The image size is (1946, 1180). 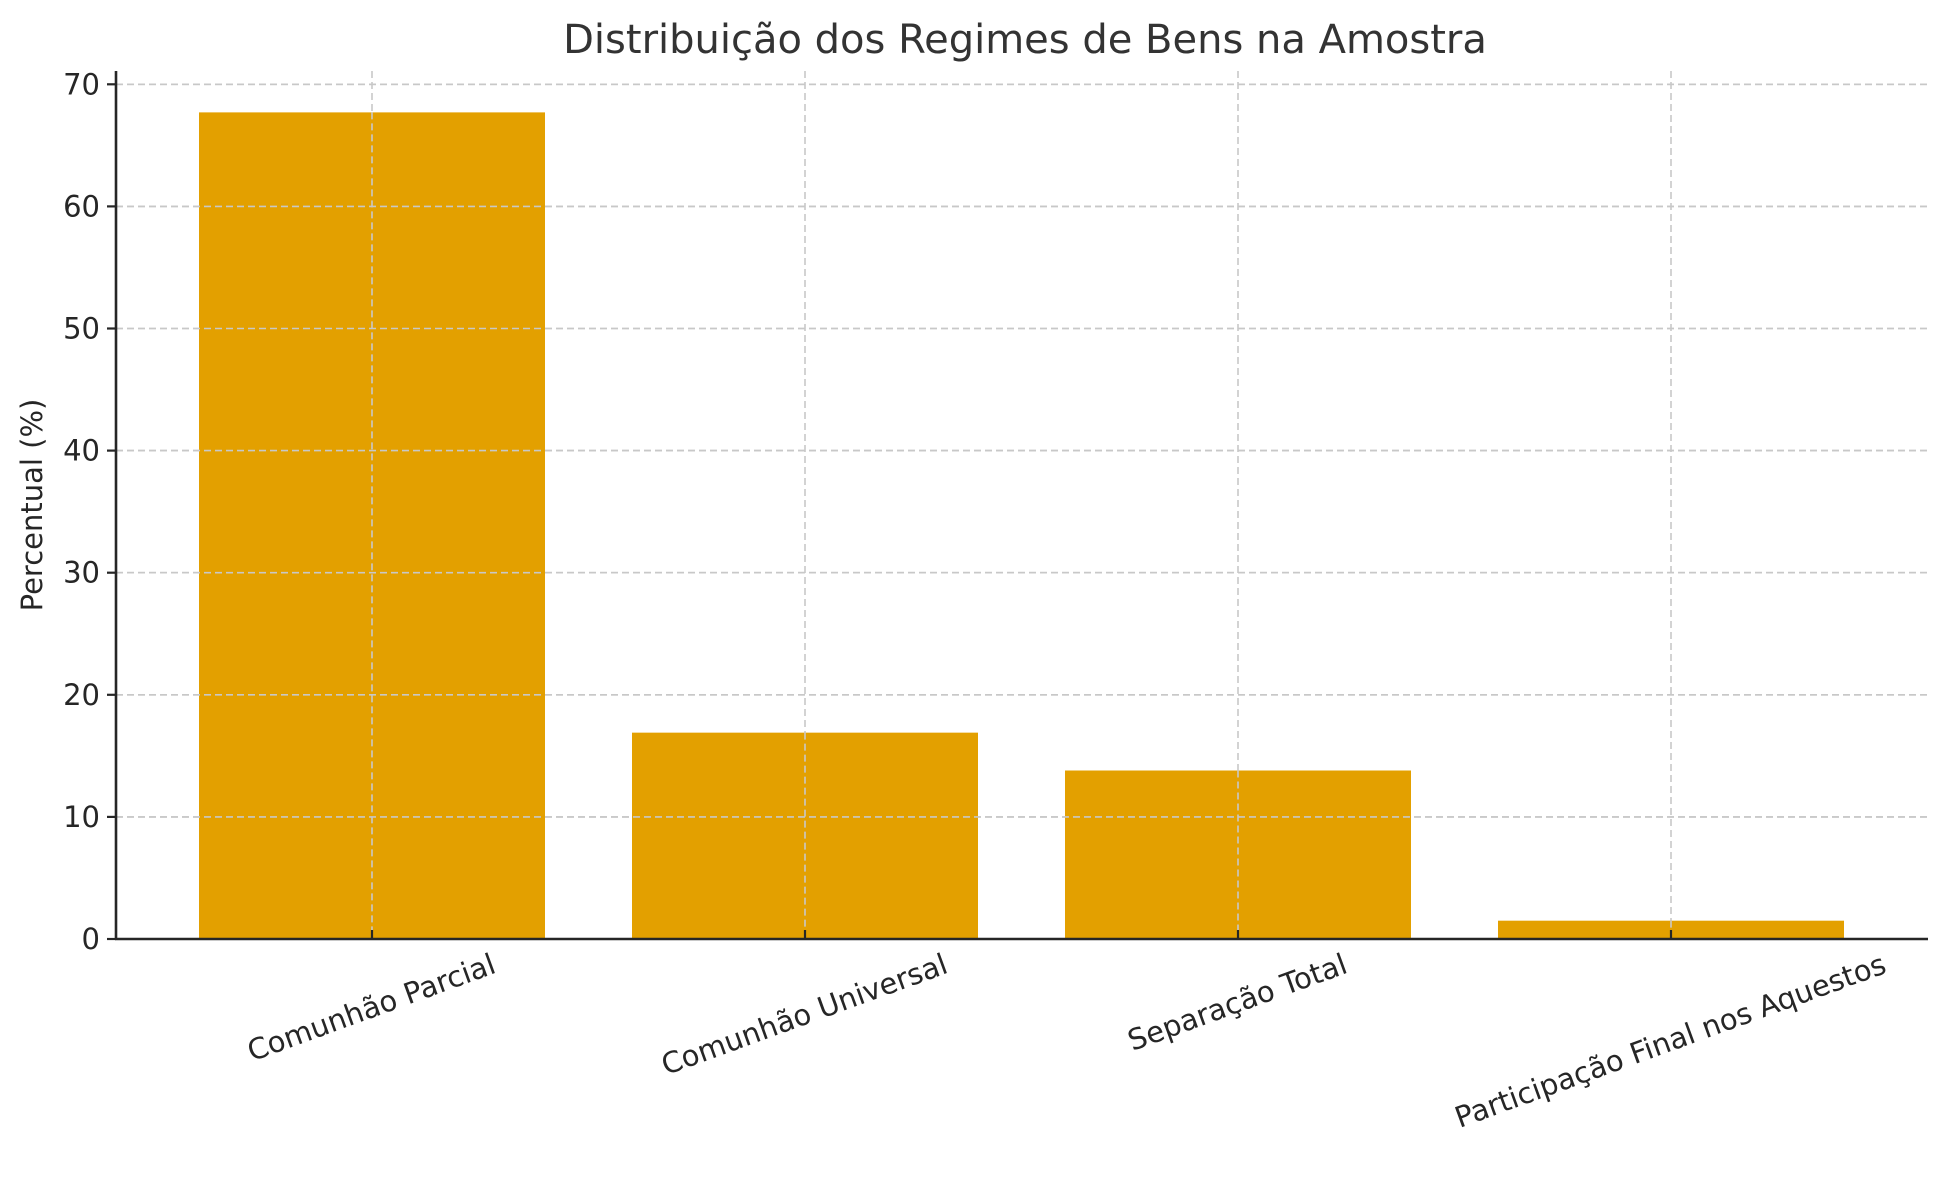 I want to click on y-tick-label: 30, so click(x=81, y=573).